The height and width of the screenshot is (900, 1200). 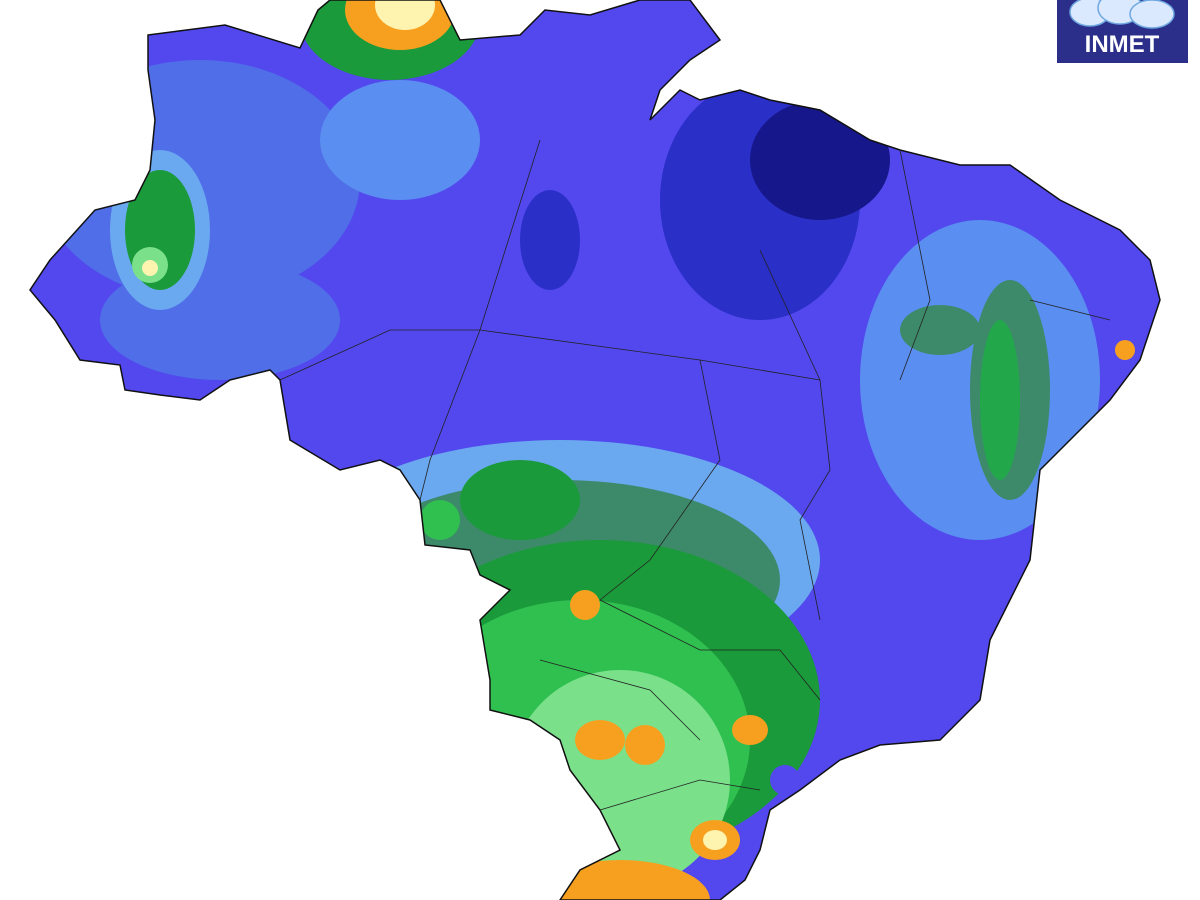 I want to click on logo-cloud, so click(x=1122, y=14).